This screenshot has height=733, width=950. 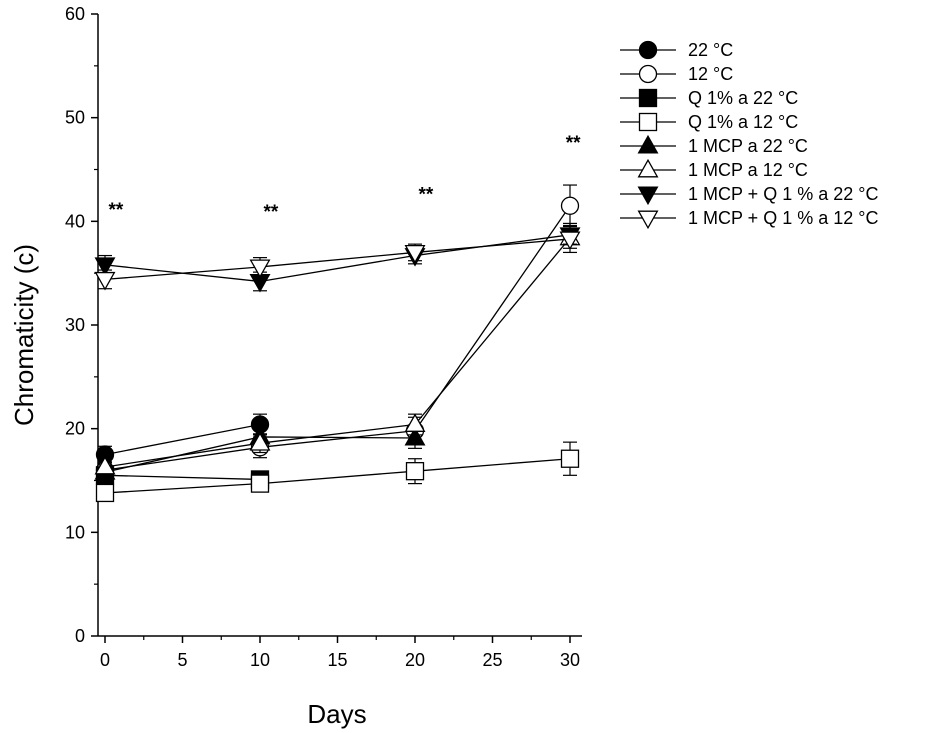 I want to click on legend-item: 1 MCP + Q 1 % a 22 °C, so click(x=749, y=195).